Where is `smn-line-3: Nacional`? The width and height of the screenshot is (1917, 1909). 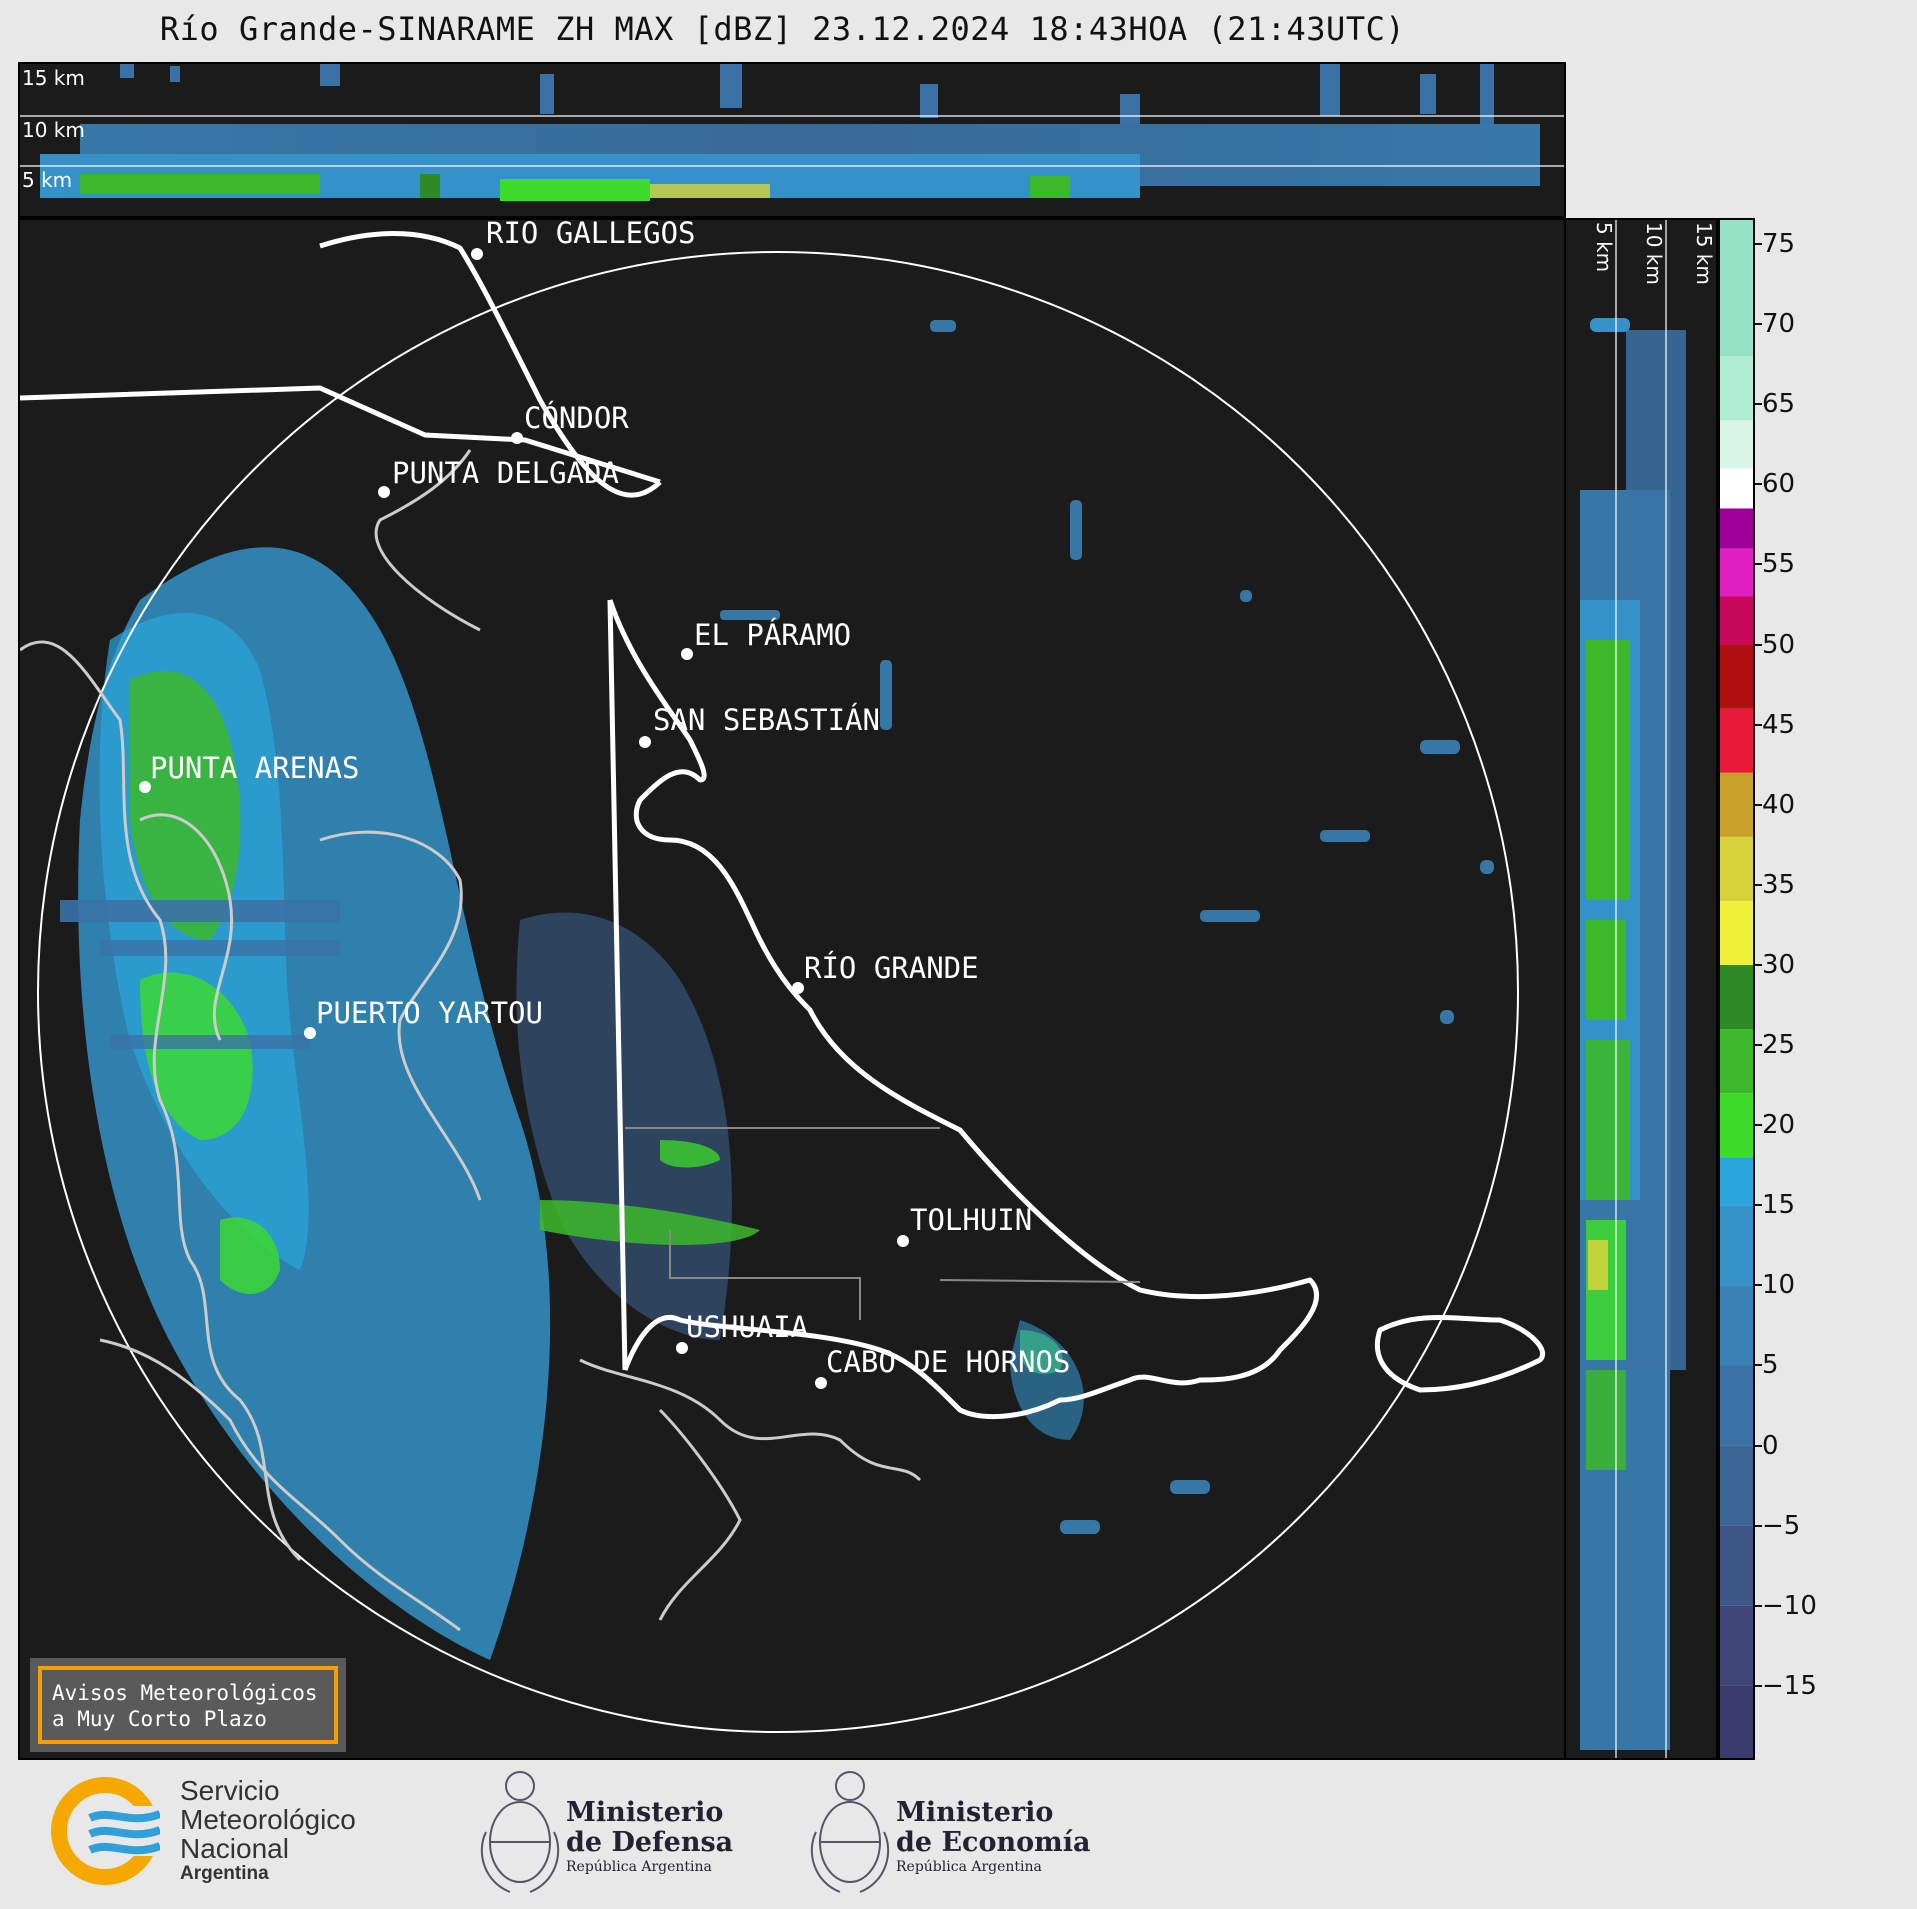
smn-line-3: Nacional is located at coordinates (234, 1848).